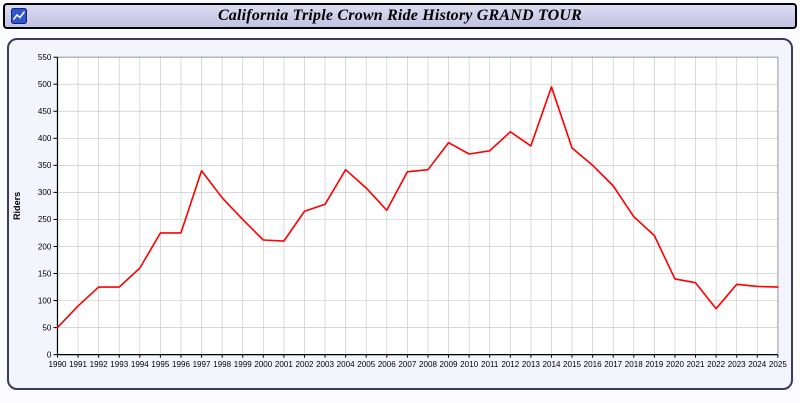 Image resolution: width=800 pixels, height=403 pixels. Describe the element at coordinates (757, 364) in the screenshot. I see `svg-text: 2024` at that location.